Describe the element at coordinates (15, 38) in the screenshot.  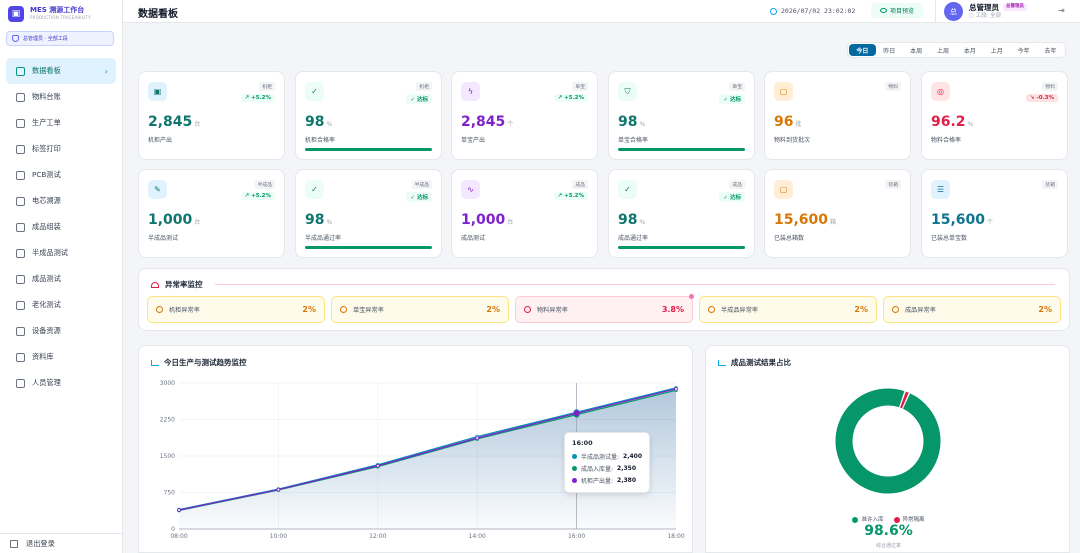
I see `shield-icon` at that location.